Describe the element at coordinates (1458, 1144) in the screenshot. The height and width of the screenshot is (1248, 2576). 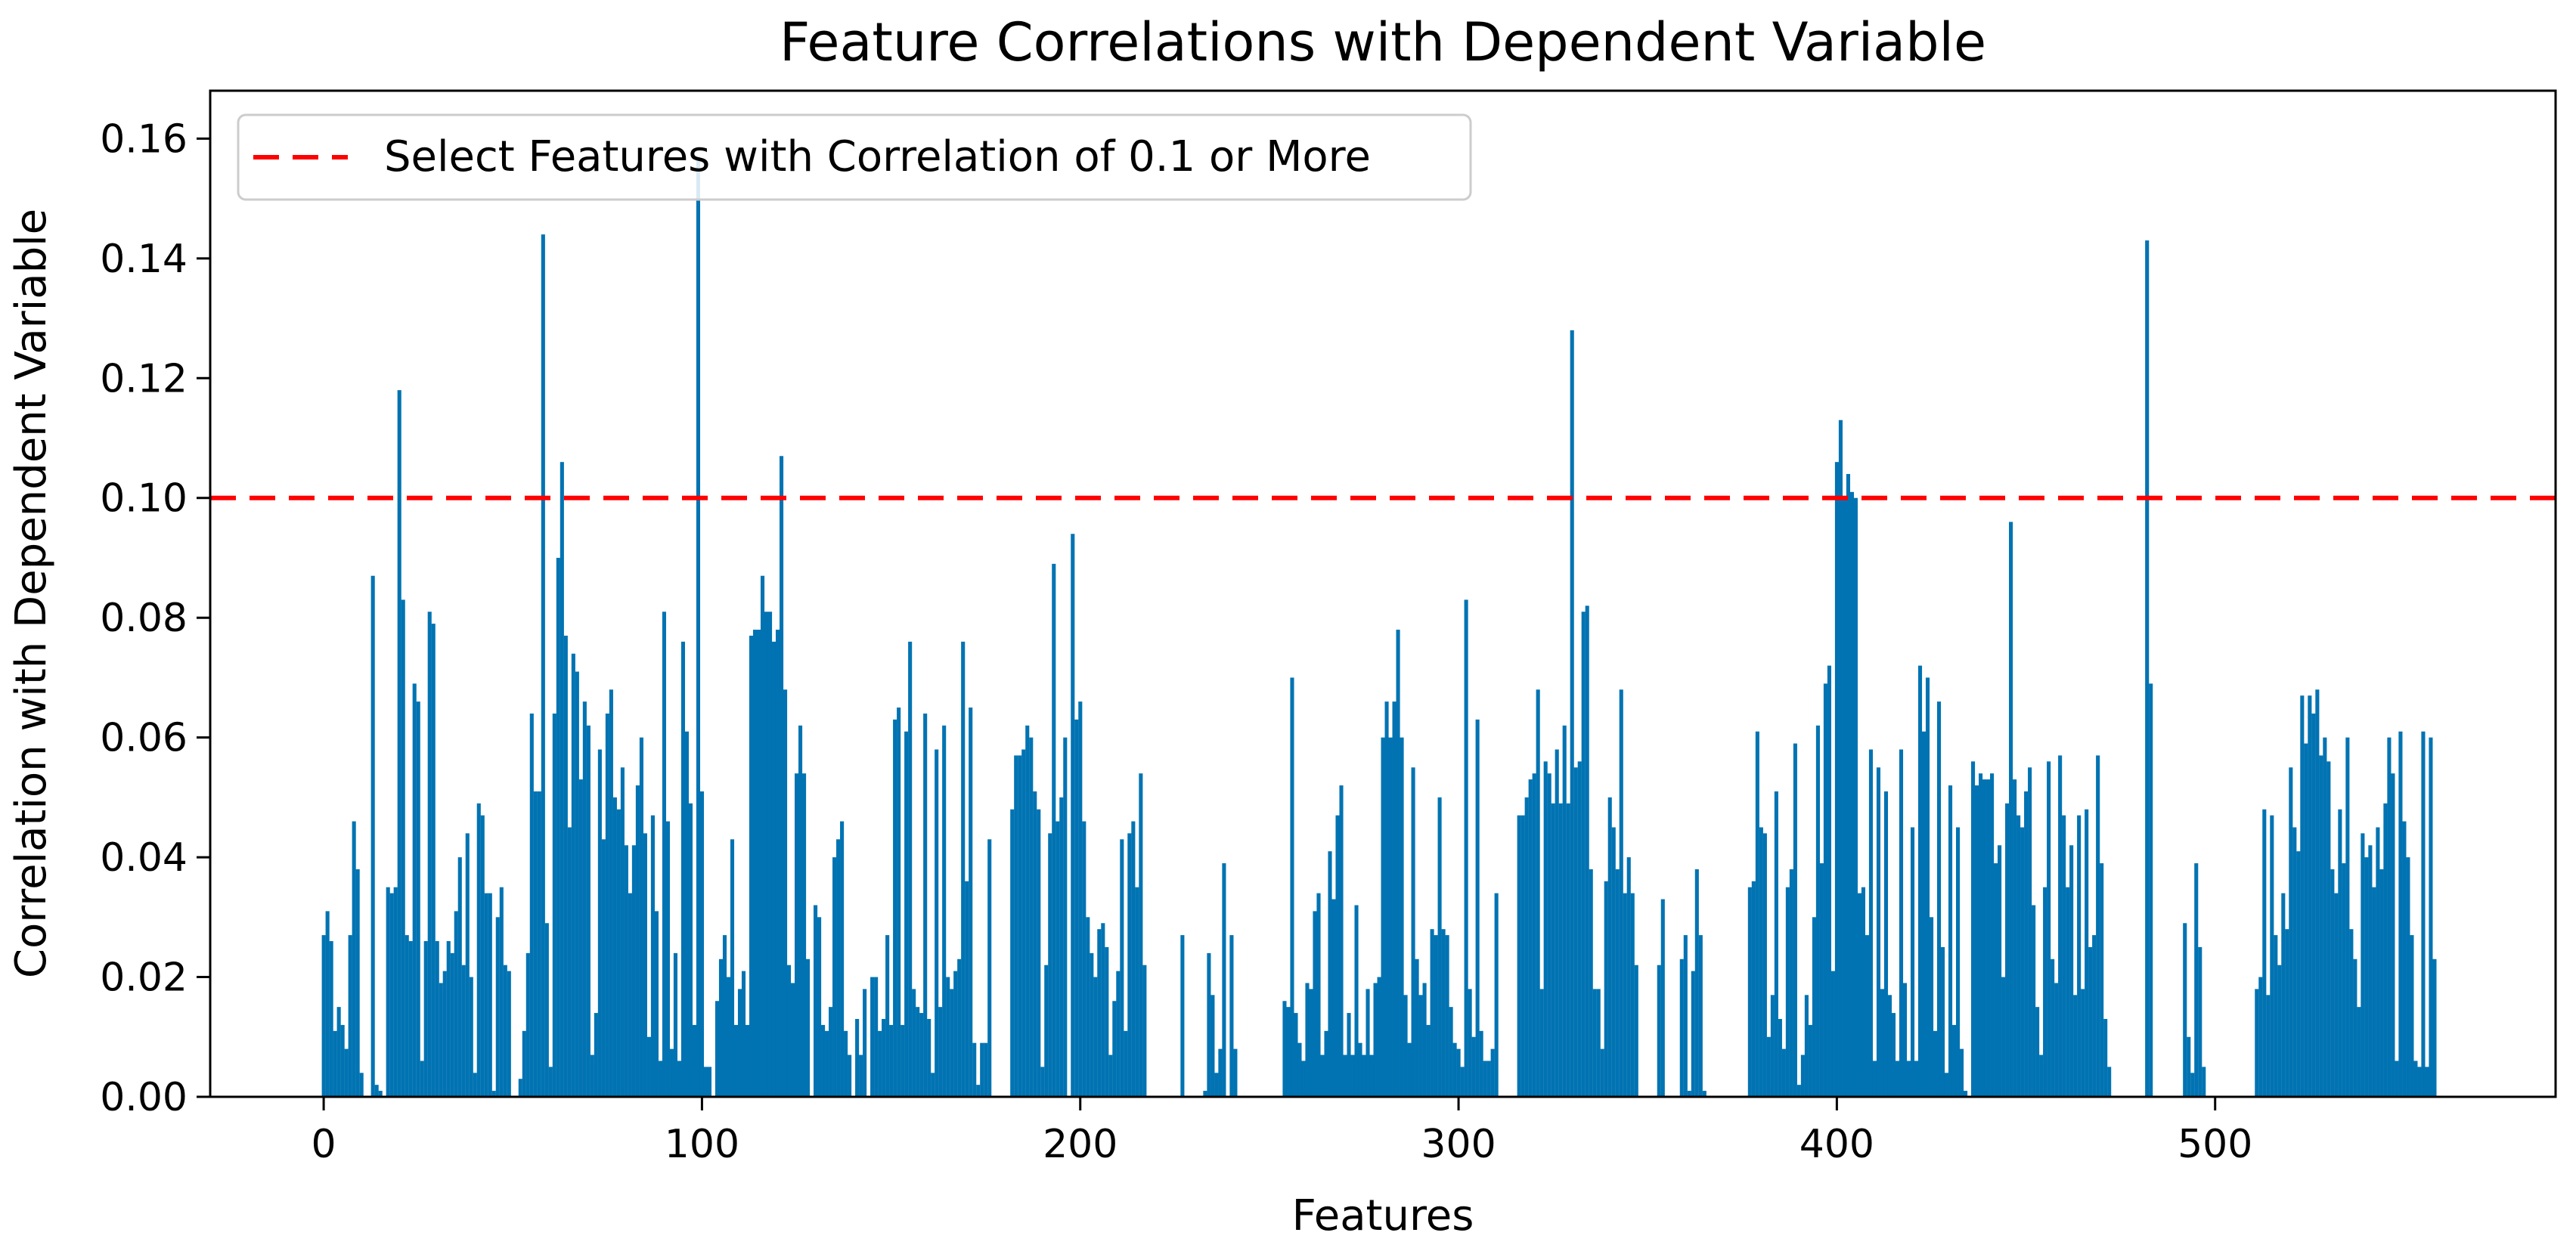
I see `x-tick-label: 300` at that location.